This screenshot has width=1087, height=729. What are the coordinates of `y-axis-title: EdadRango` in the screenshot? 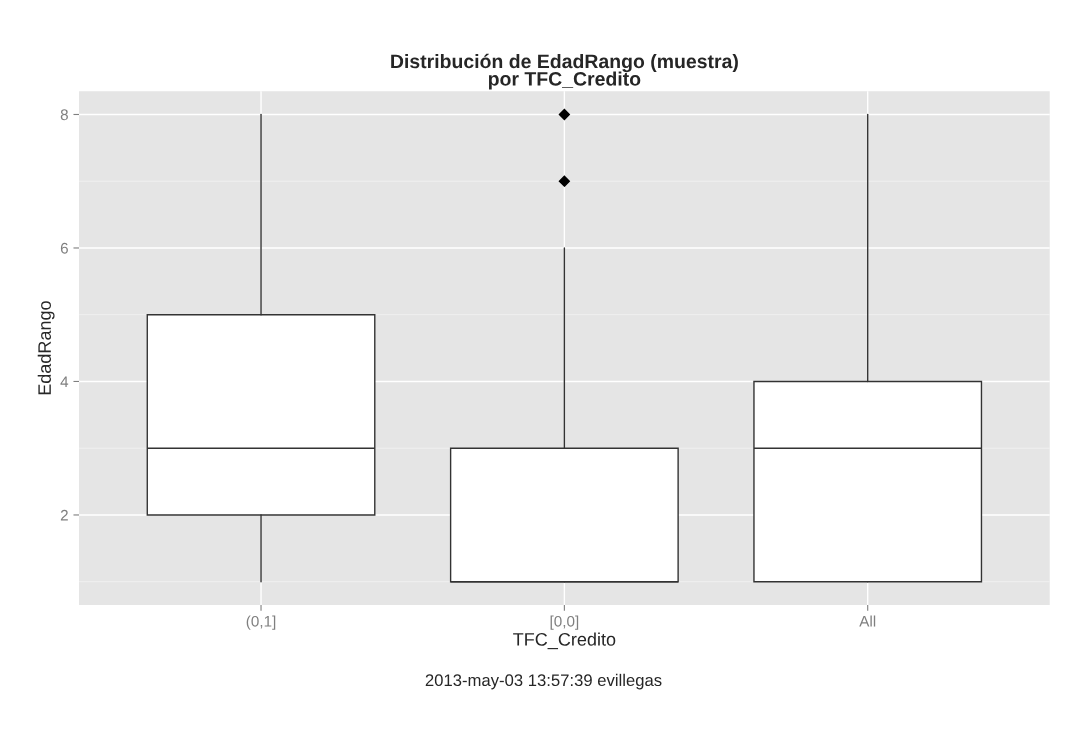 It's located at (46, 348).